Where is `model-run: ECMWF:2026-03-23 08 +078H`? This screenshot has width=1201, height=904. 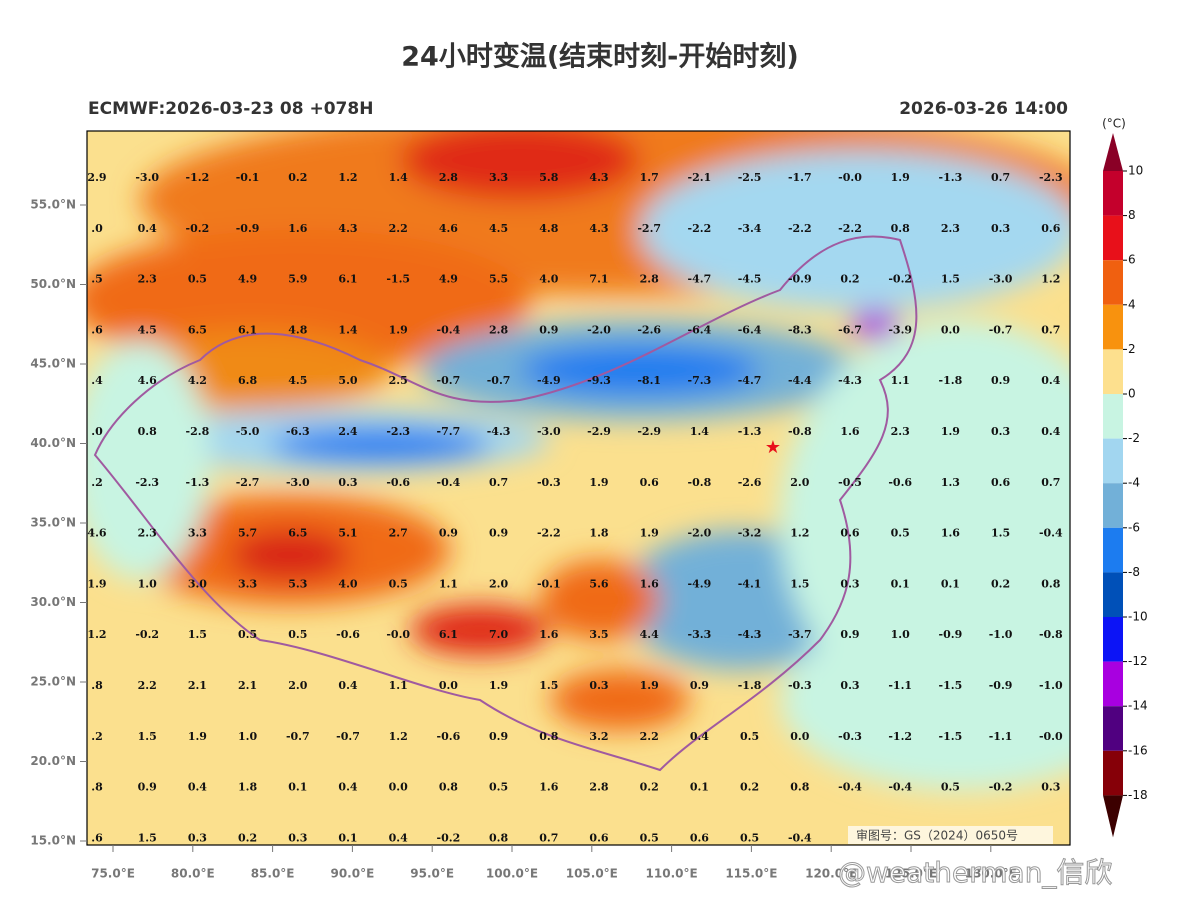
model-run: ECMWF:2026-03-23 08 +078H is located at coordinates (230, 109).